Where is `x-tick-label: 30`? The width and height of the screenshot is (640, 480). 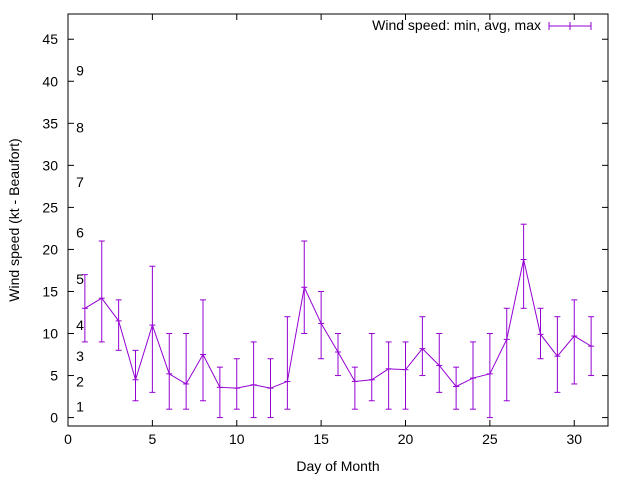 x-tick-label: 30 is located at coordinates (574, 439).